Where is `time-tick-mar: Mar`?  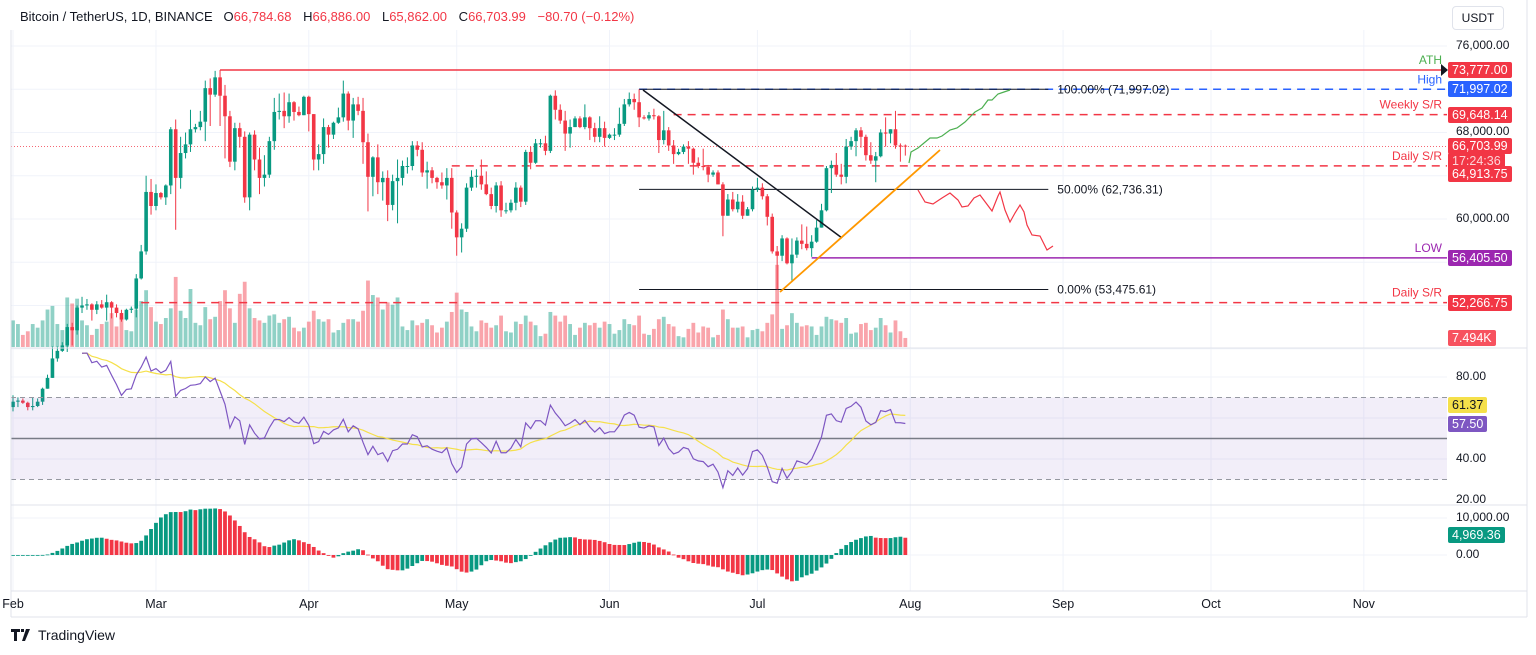
time-tick-mar: Mar is located at coordinates (156, 604).